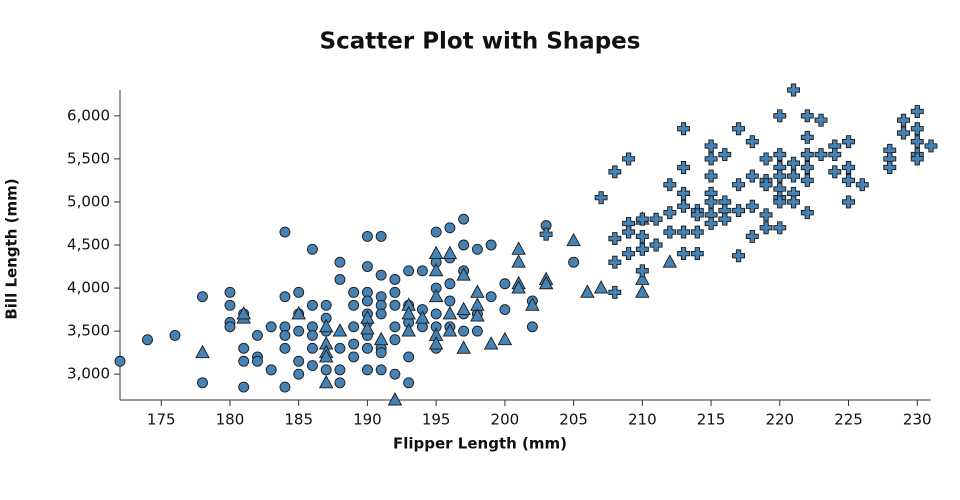 Image resolution: width=960 pixels, height=500 pixels. What do you see at coordinates (230, 420) in the screenshot?
I see `x-tick-label: 180` at bounding box center [230, 420].